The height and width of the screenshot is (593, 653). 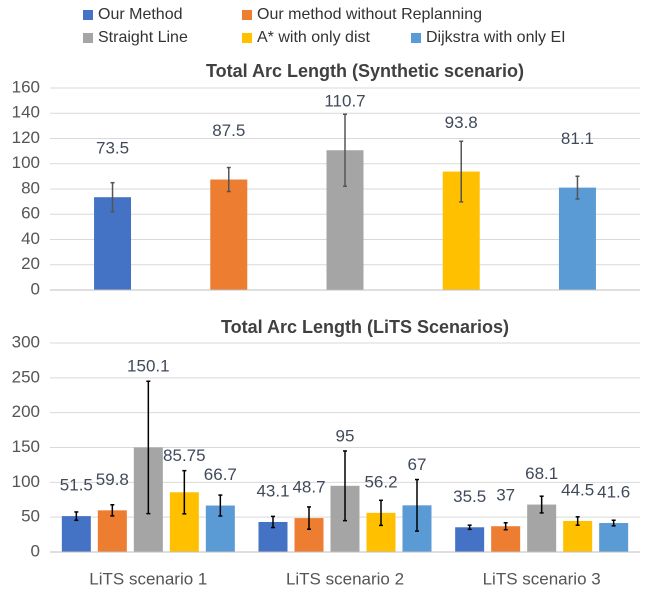 What do you see at coordinates (461, 122) in the screenshot?
I see `data-label: 93.8` at bounding box center [461, 122].